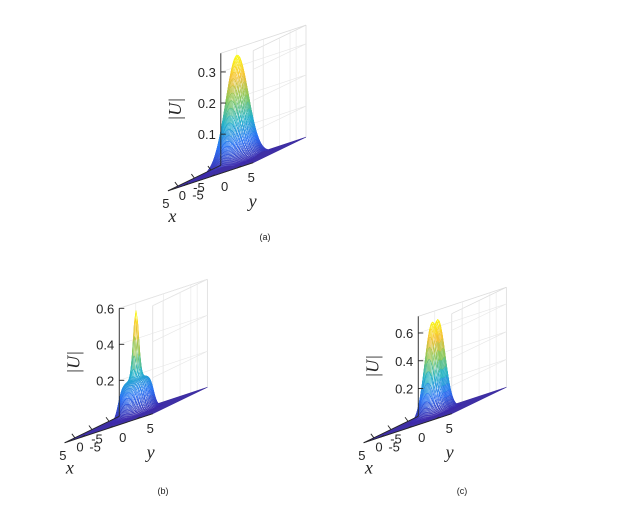  What do you see at coordinates (462, 491) in the screenshot?
I see `panel-caption: (c)` at bounding box center [462, 491].